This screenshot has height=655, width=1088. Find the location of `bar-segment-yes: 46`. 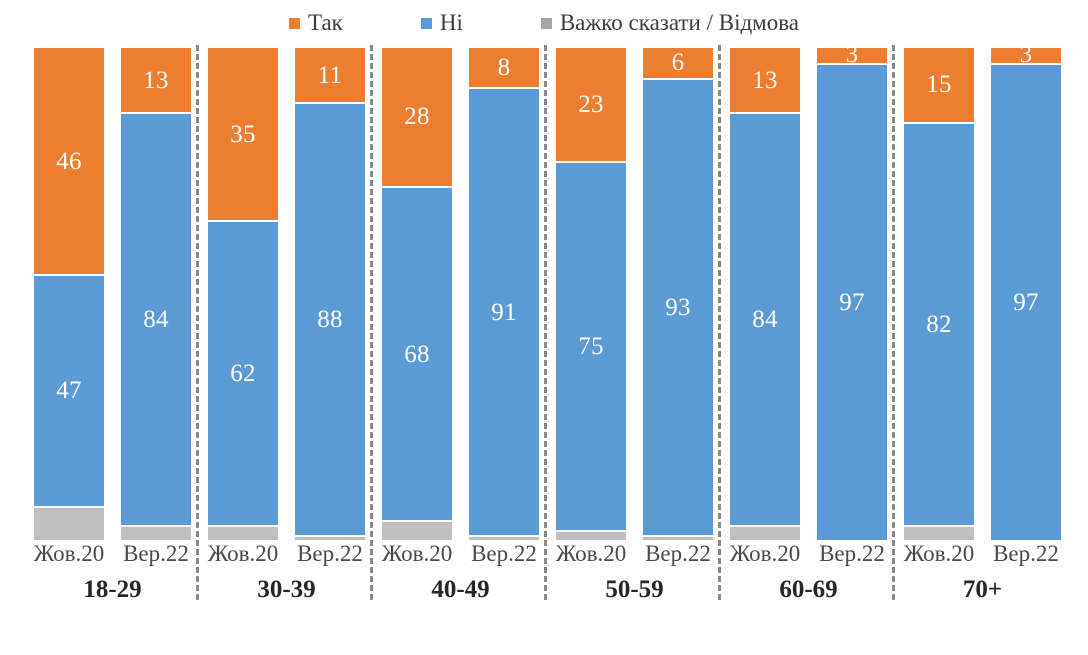

bar-segment-yes: 46 is located at coordinates (69, 161).